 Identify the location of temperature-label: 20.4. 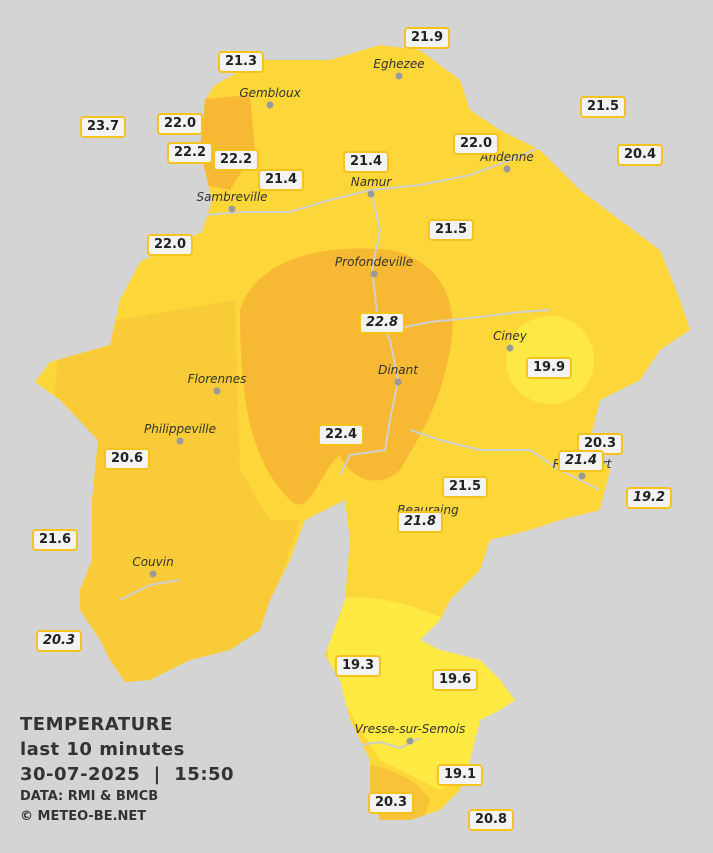
(640, 155).